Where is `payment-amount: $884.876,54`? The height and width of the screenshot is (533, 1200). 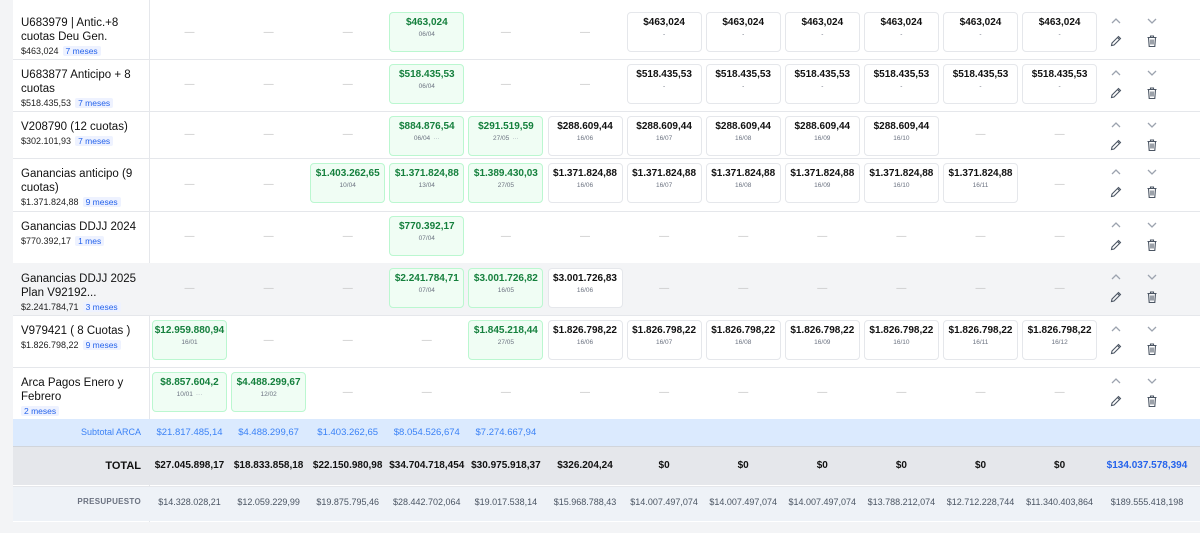 payment-amount: $884.876,54 is located at coordinates (426, 126).